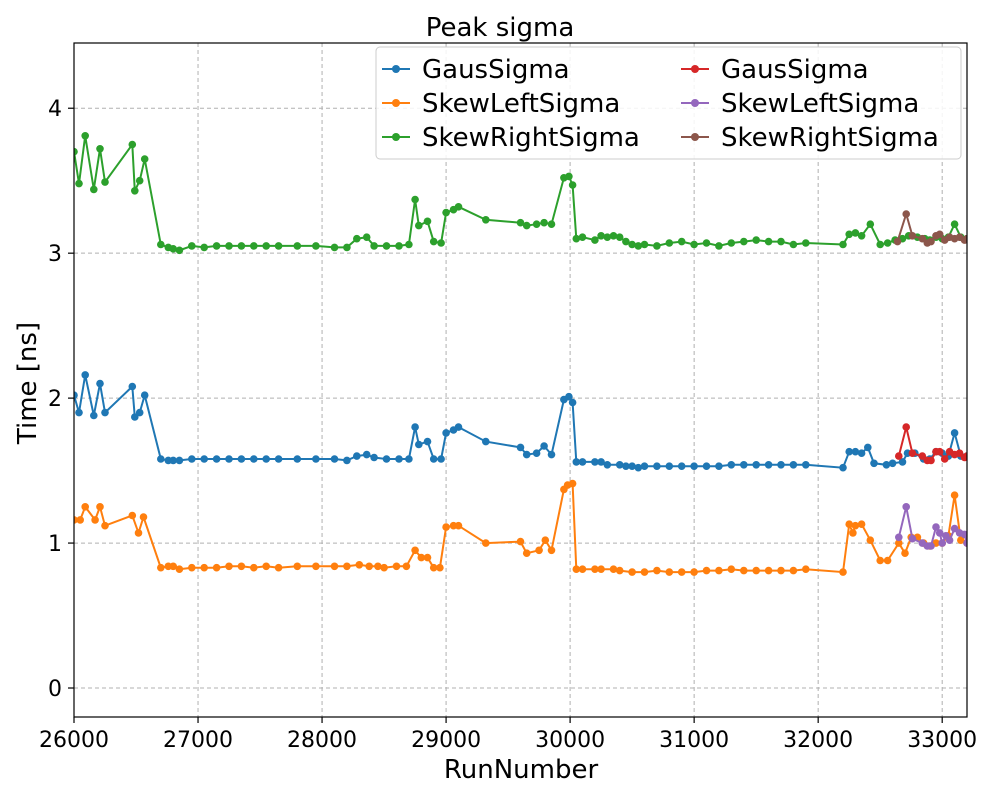 This screenshot has height=800, width=1000. What do you see at coordinates (800, 104) in the screenshot?
I see `legend-item: SkewLeftSigma` at bounding box center [800, 104].